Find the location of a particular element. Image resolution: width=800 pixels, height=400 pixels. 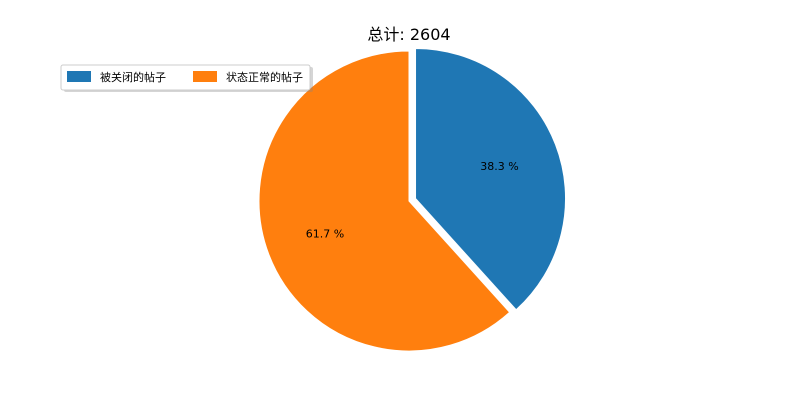

pie-percent-labels: 38.3 % 61.7 % is located at coordinates (412, 200).